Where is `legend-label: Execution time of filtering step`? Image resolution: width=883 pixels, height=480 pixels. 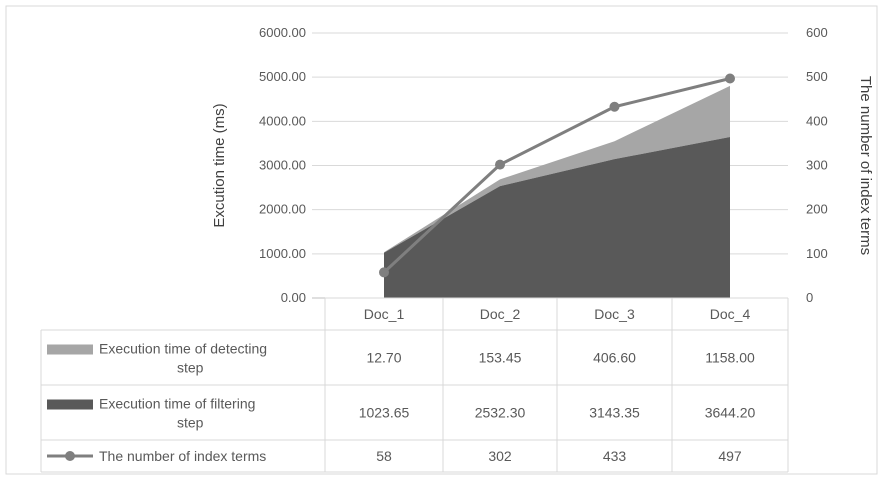 legend-label: Execution time of filtering step is located at coordinates (177, 413).